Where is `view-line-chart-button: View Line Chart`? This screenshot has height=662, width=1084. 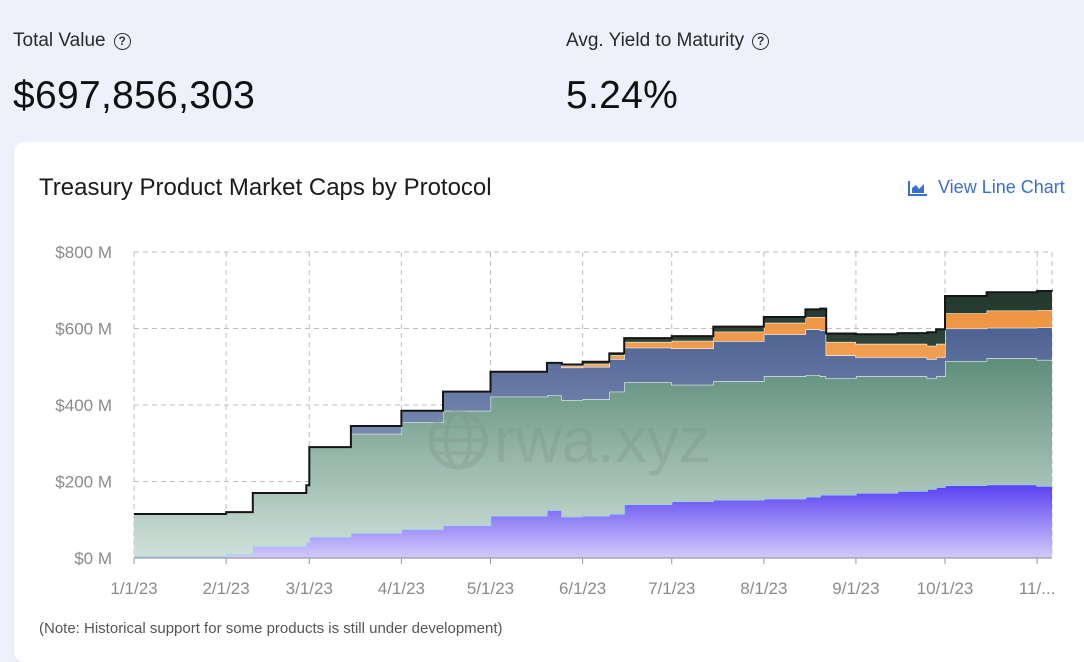
view-line-chart-button: View Line Chart is located at coordinates (986, 187).